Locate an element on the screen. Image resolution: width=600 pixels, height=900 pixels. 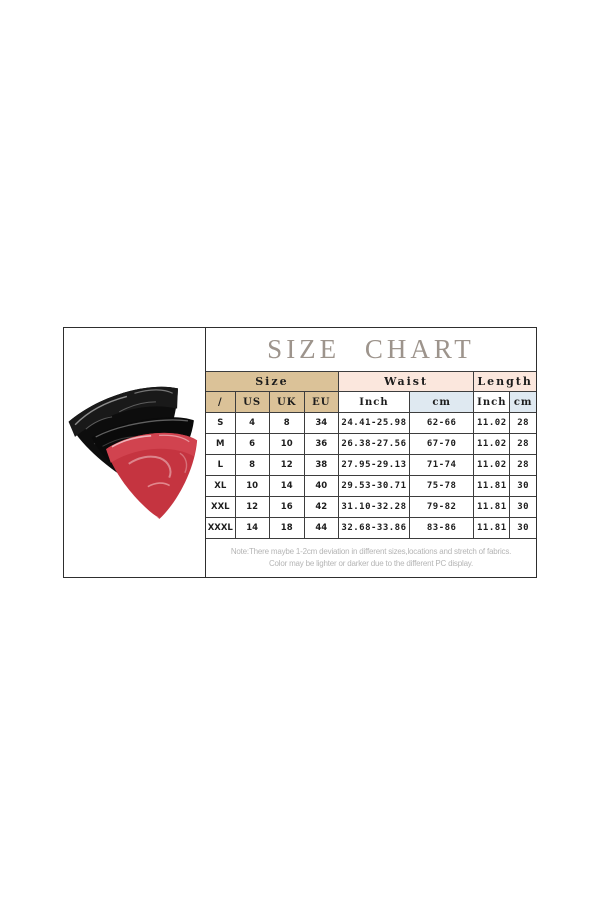
waist-inch: 27.95-29.13 is located at coordinates (374, 465).